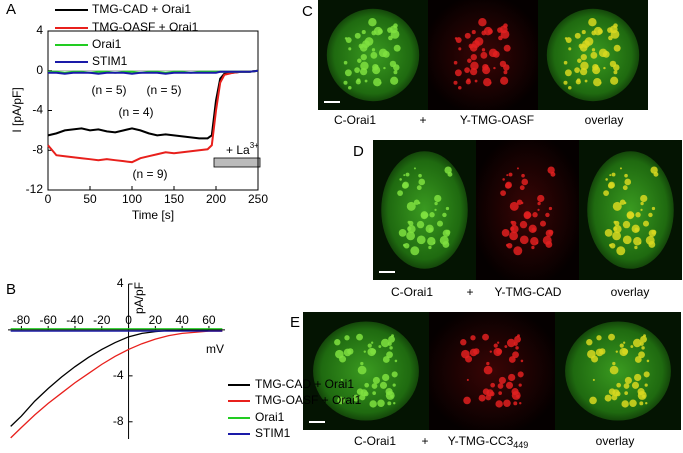  Describe the element at coordinates (102, 320) in the screenshot. I see `x-tick-label: -20` at that location.